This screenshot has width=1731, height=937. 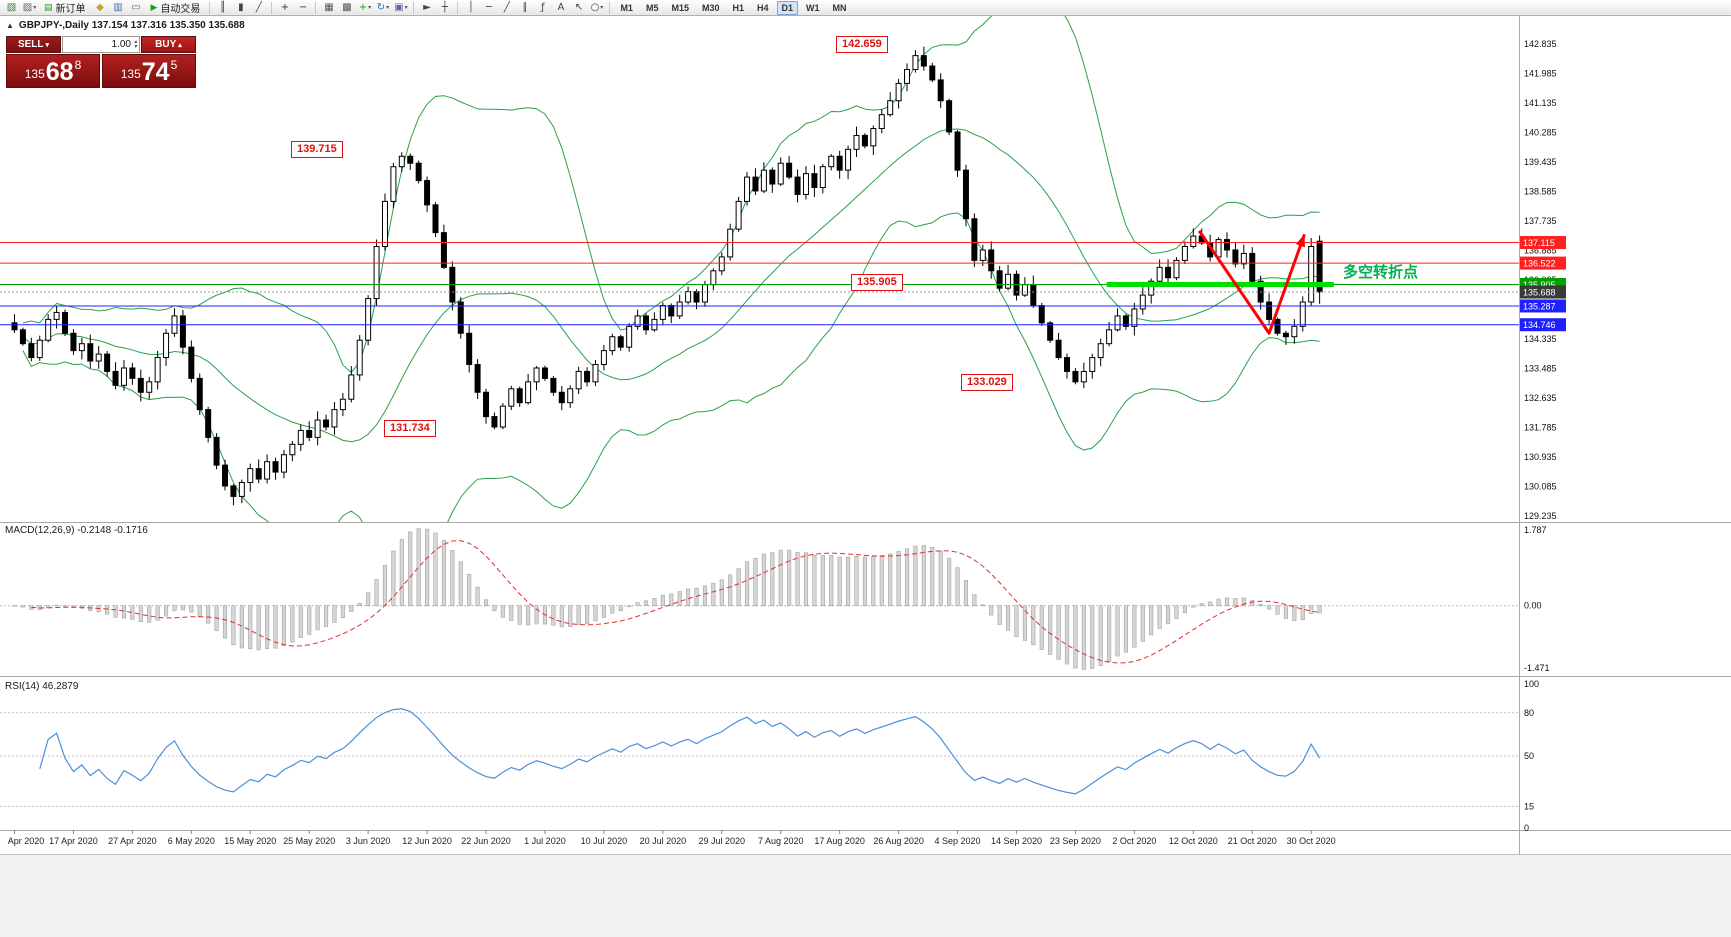 I want to click on svg-text: 130.085, so click(x=1540, y=487).